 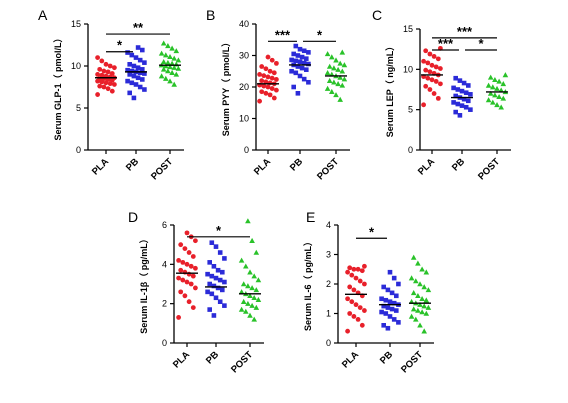 What do you see at coordinates (328, 343) in the screenshot?
I see `y-tick-label: 0` at bounding box center [328, 343].